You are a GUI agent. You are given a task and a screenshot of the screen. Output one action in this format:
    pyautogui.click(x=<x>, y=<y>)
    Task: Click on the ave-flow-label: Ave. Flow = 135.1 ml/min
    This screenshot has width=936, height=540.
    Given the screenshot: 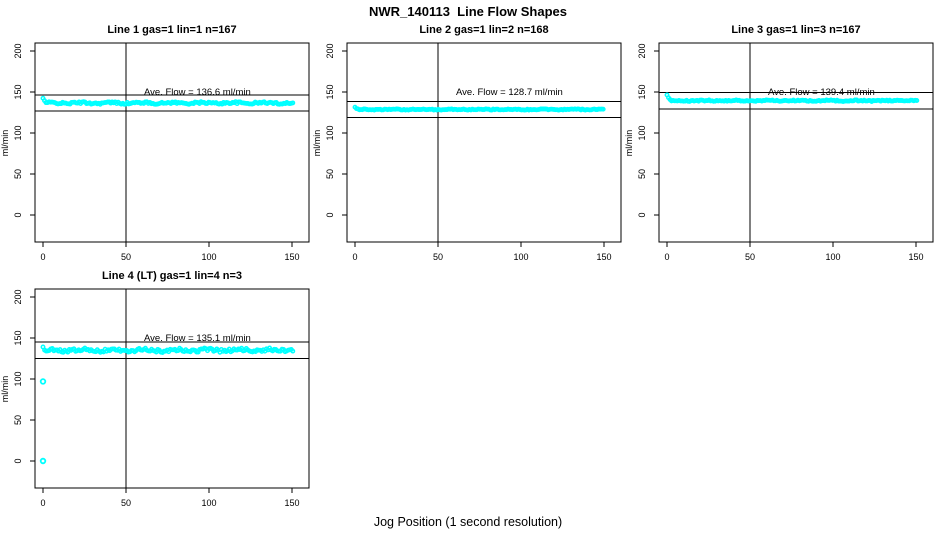 What is the action you would take?
    pyautogui.click(x=197, y=338)
    